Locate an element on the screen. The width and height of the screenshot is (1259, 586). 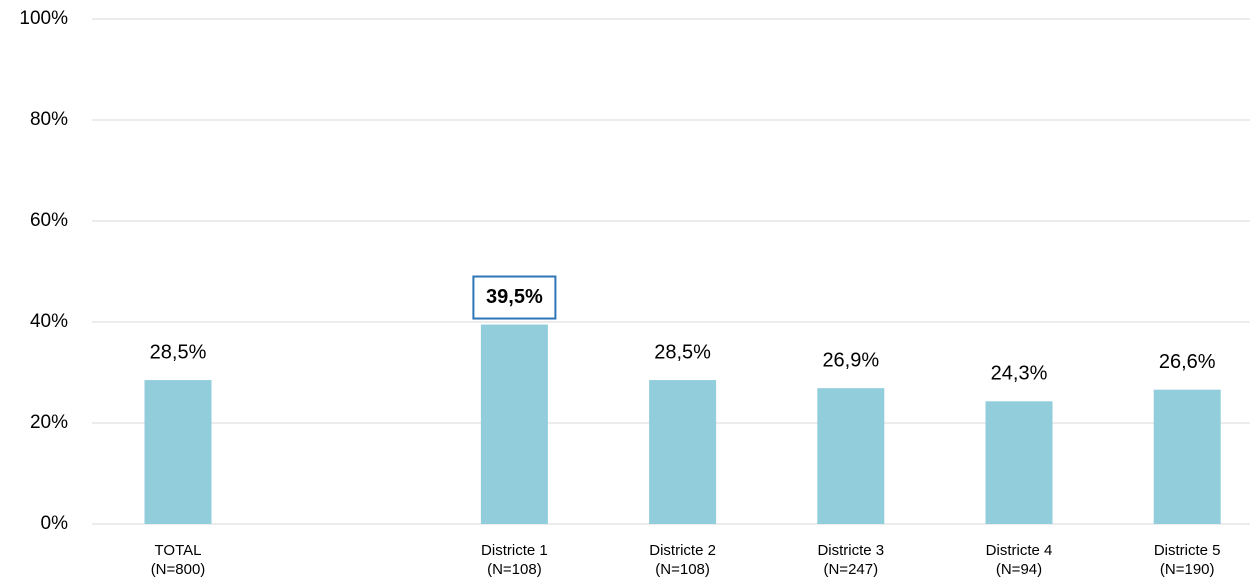
x-tick-label: Districte 2 is located at coordinates (682, 550).